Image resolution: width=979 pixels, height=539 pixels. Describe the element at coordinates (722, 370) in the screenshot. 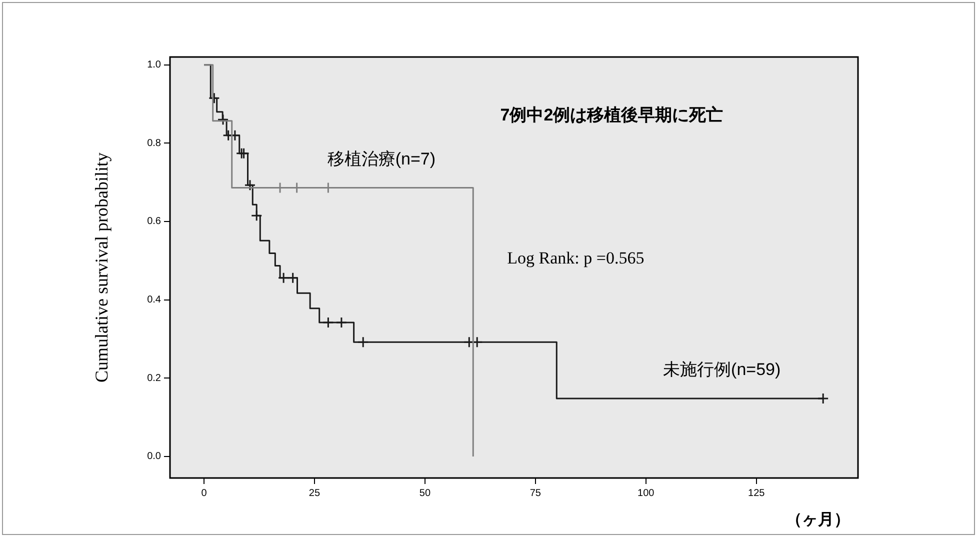

I see `series-label: 未施行例(n=59)` at that location.